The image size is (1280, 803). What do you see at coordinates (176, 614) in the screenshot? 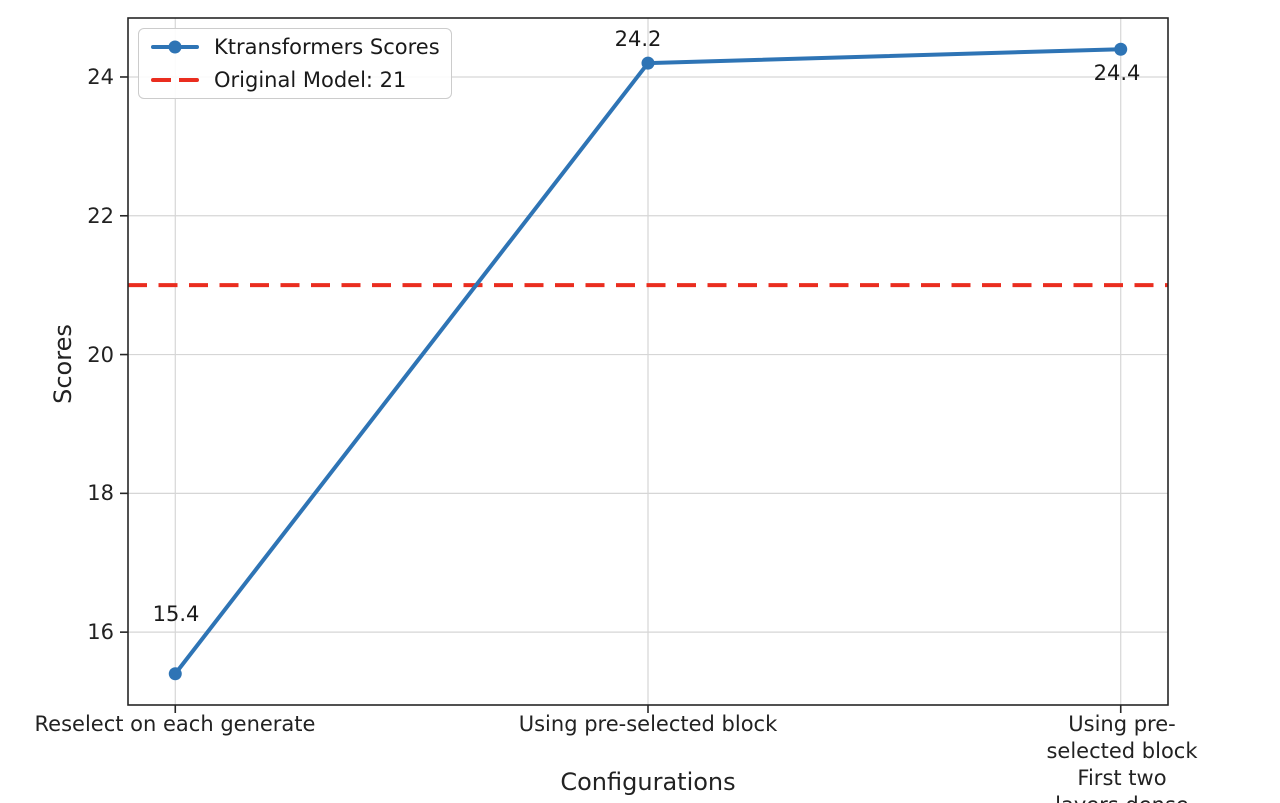
I see `data-label: 15.4` at bounding box center [176, 614].